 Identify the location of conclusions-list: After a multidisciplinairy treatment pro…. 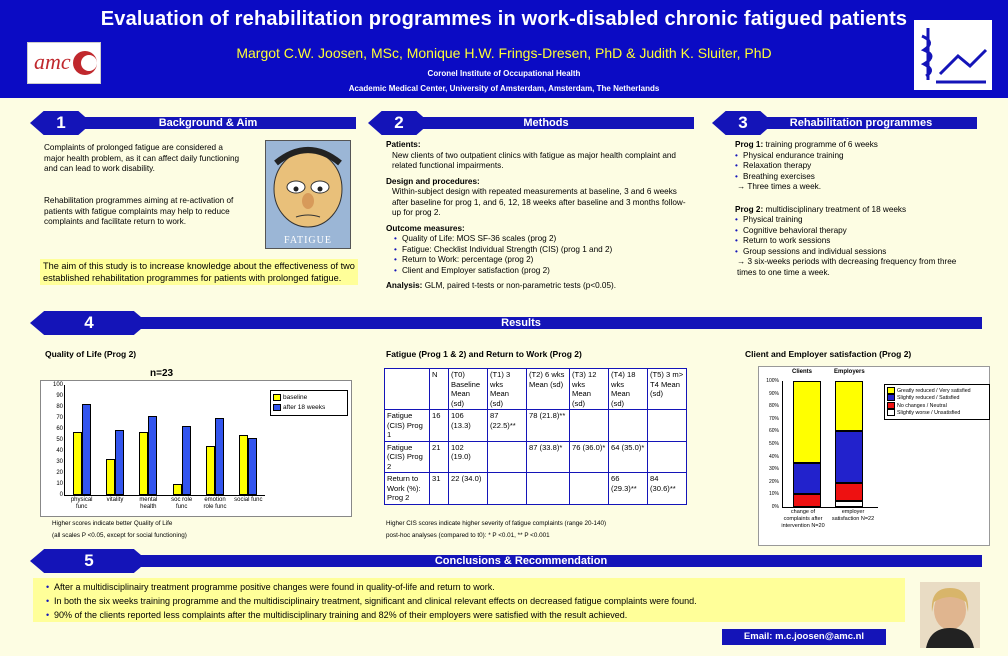
(474, 601).